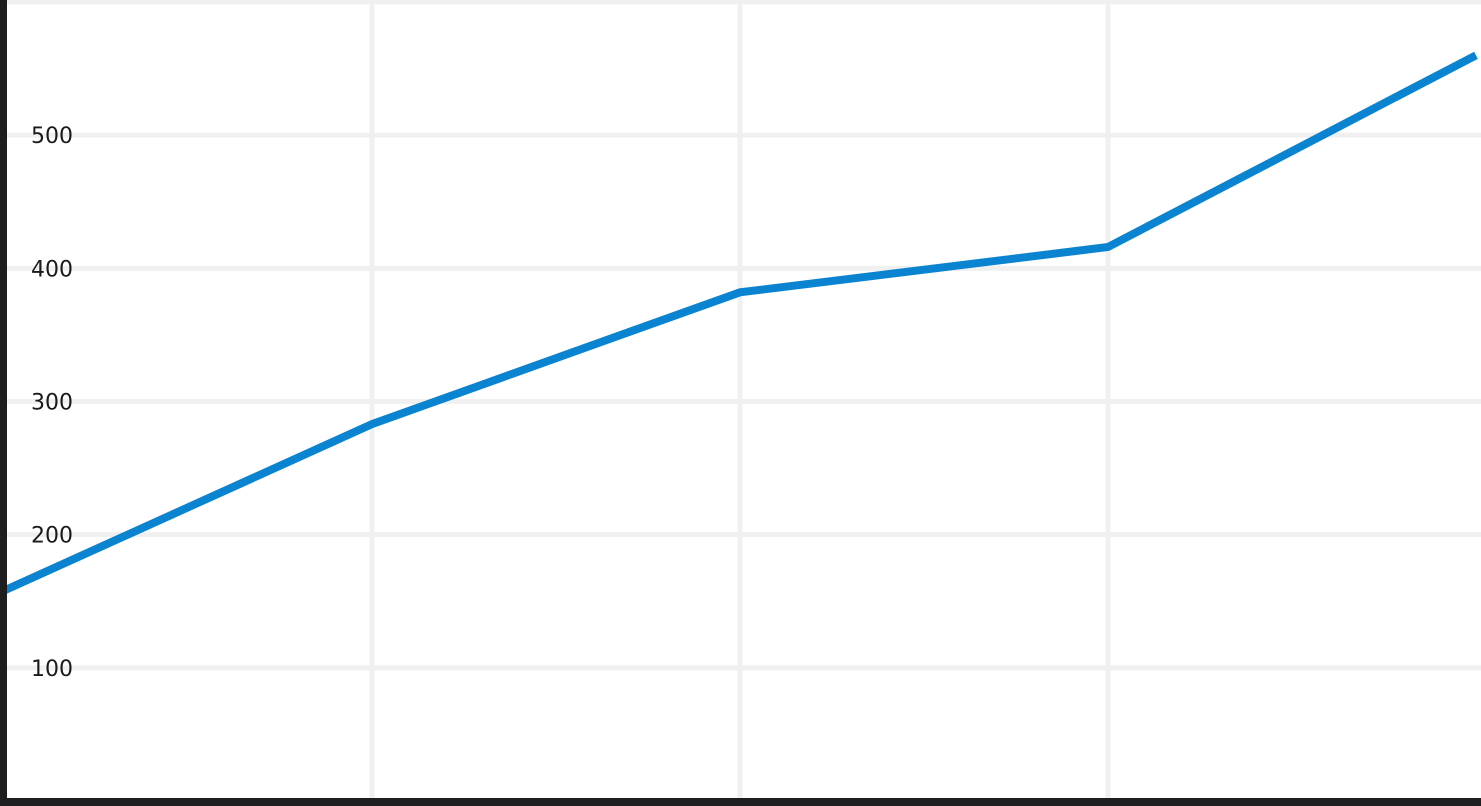 This screenshot has height=806, width=1481. What do you see at coordinates (52, 269) in the screenshot?
I see `y-tick-label: 400` at bounding box center [52, 269].